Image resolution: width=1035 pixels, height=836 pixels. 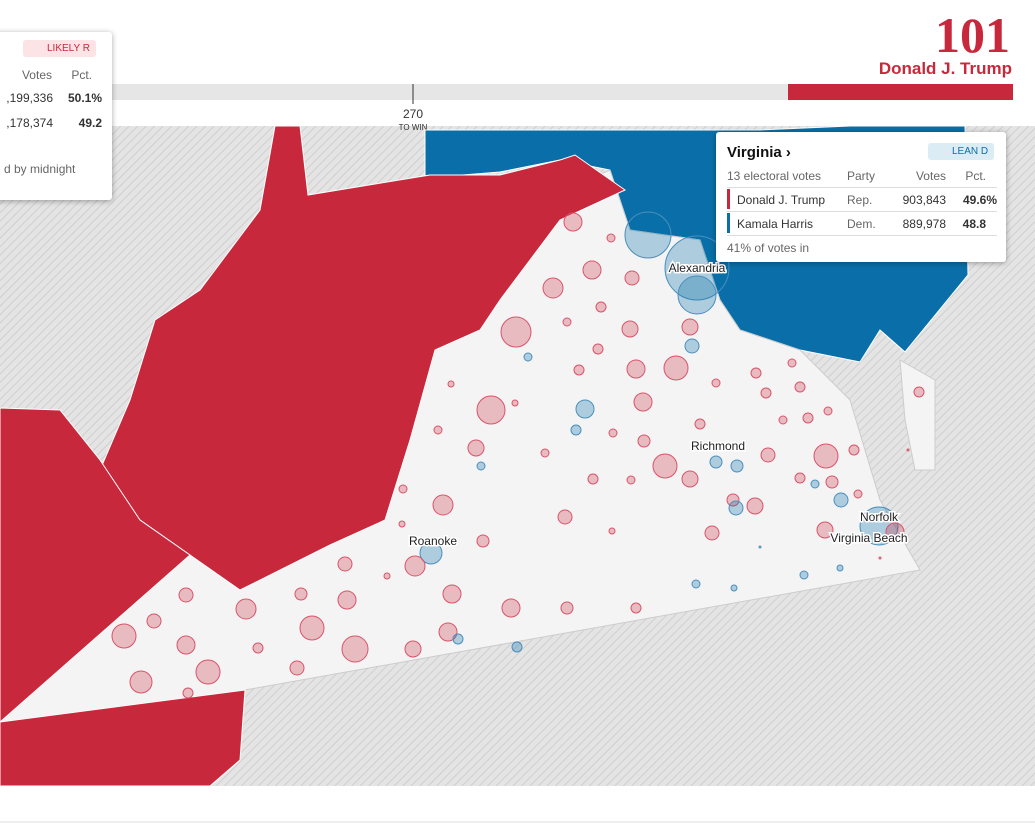 I want to click on city-label: Roanoke, so click(x=433, y=541).